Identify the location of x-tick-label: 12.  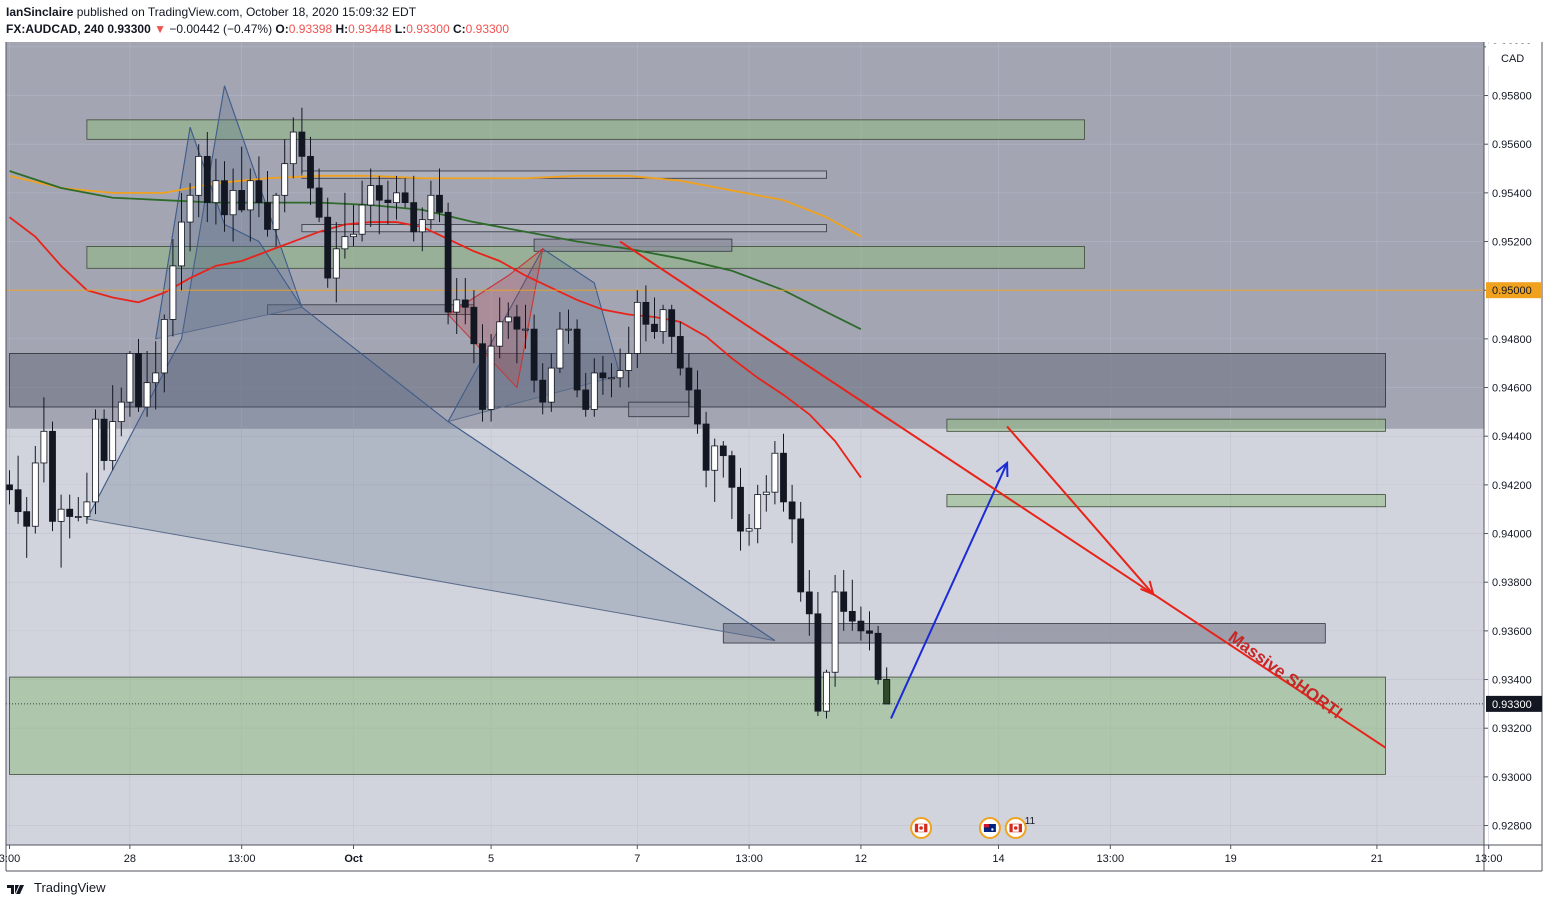
(861, 859).